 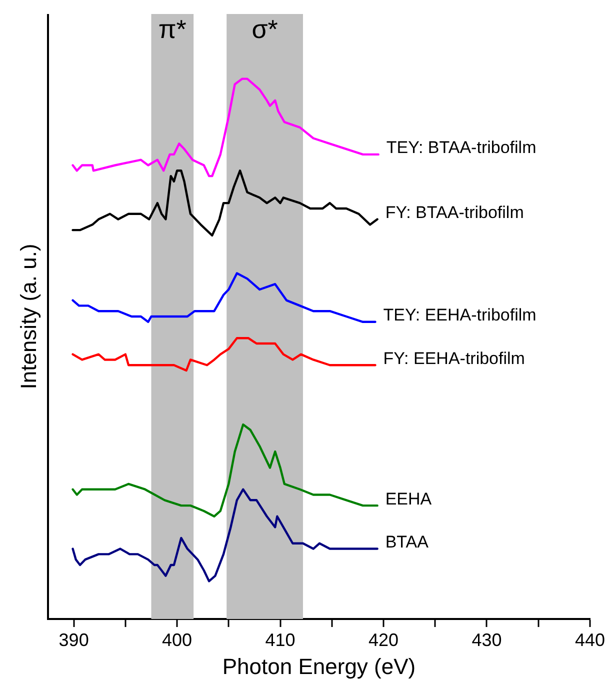 What do you see at coordinates (454, 212) in the screenshot?
I see `series-label: FY: BTAA-tribofilm` at bounding box center [454, 212].